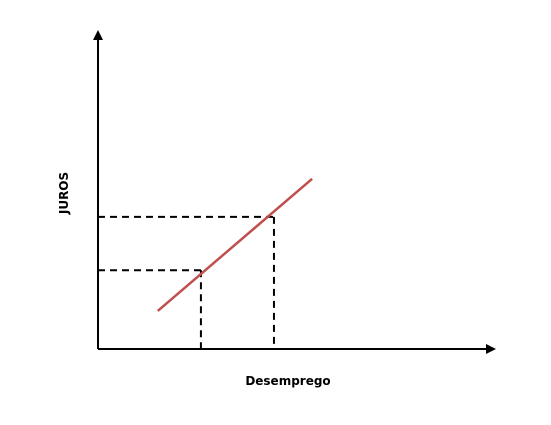 This screenshot has width=551, height=425. I want to click on series-layer, so click(234, 244).